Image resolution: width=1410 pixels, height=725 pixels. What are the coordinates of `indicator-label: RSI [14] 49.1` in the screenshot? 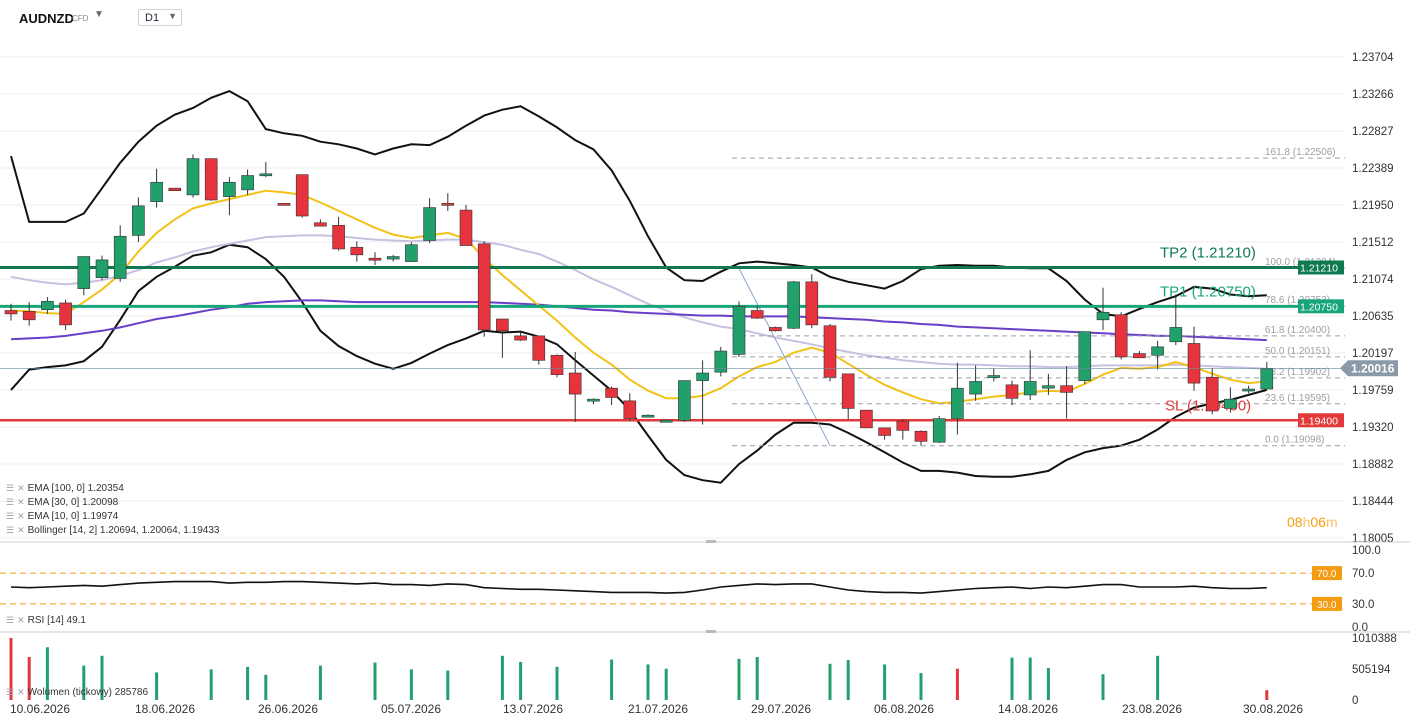 It's located at (56, 620).